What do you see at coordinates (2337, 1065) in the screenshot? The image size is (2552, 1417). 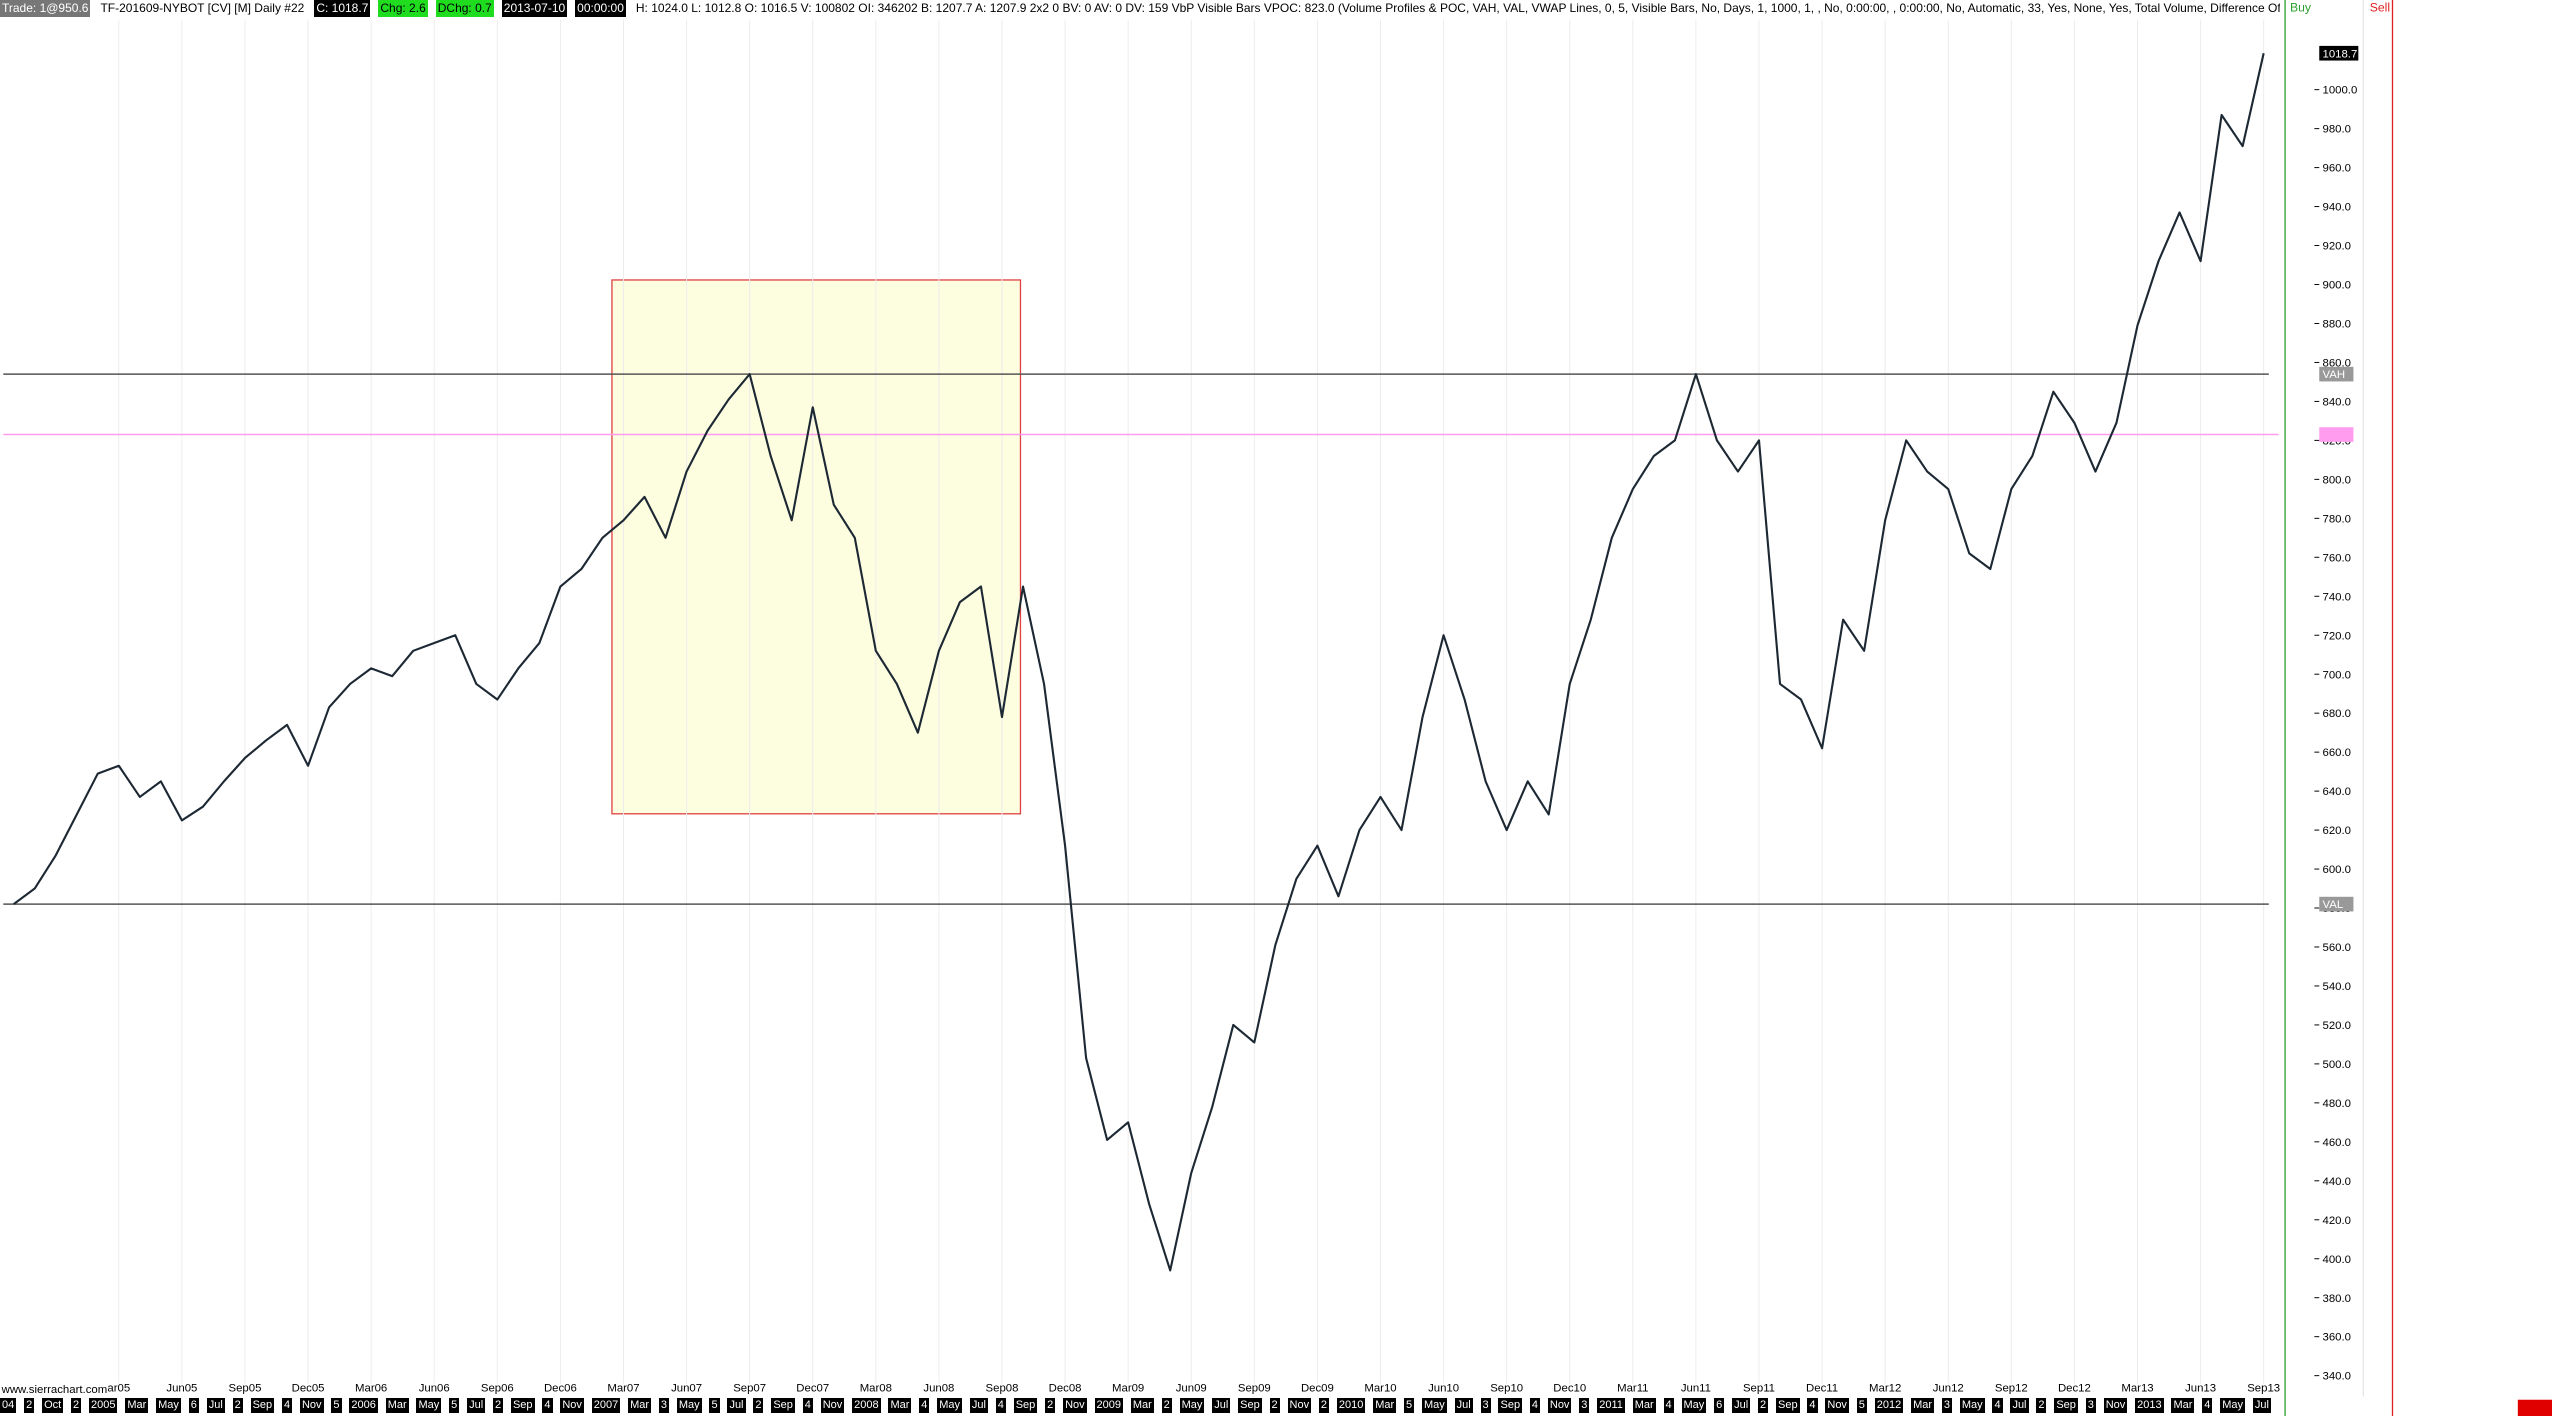 I see `y-tick-label: 500.0` at bounding box center [2337, 1065].